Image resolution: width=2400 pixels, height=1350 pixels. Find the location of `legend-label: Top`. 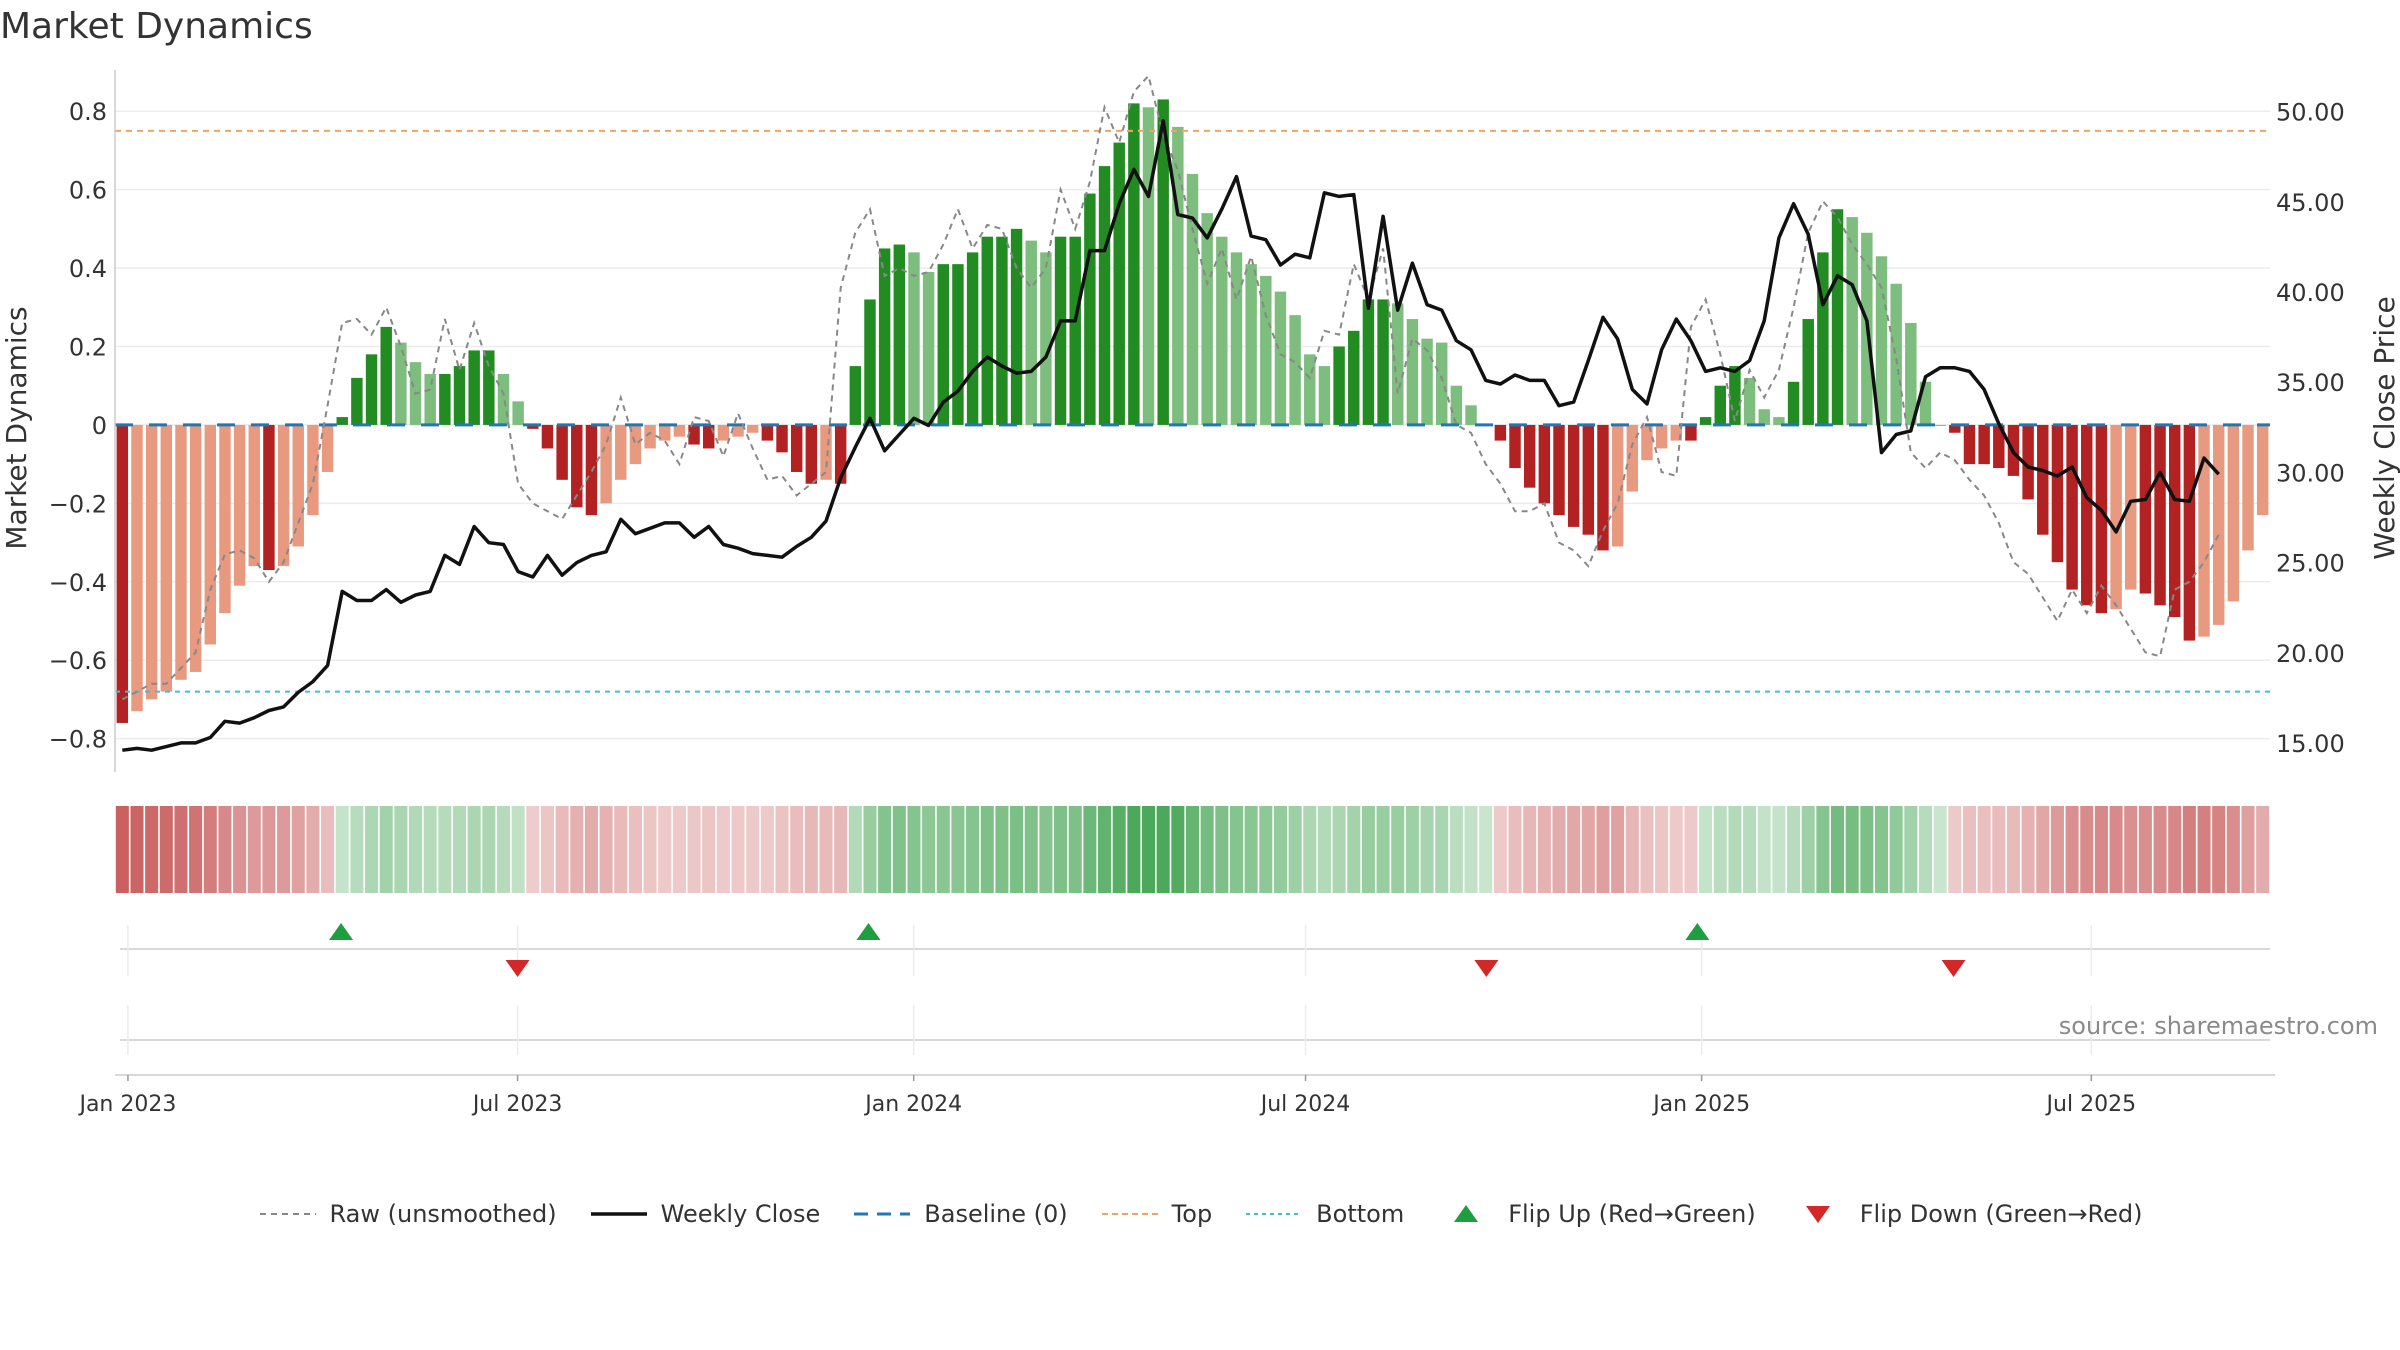

legend-label: Top is located at coordinates (1192, 1214).